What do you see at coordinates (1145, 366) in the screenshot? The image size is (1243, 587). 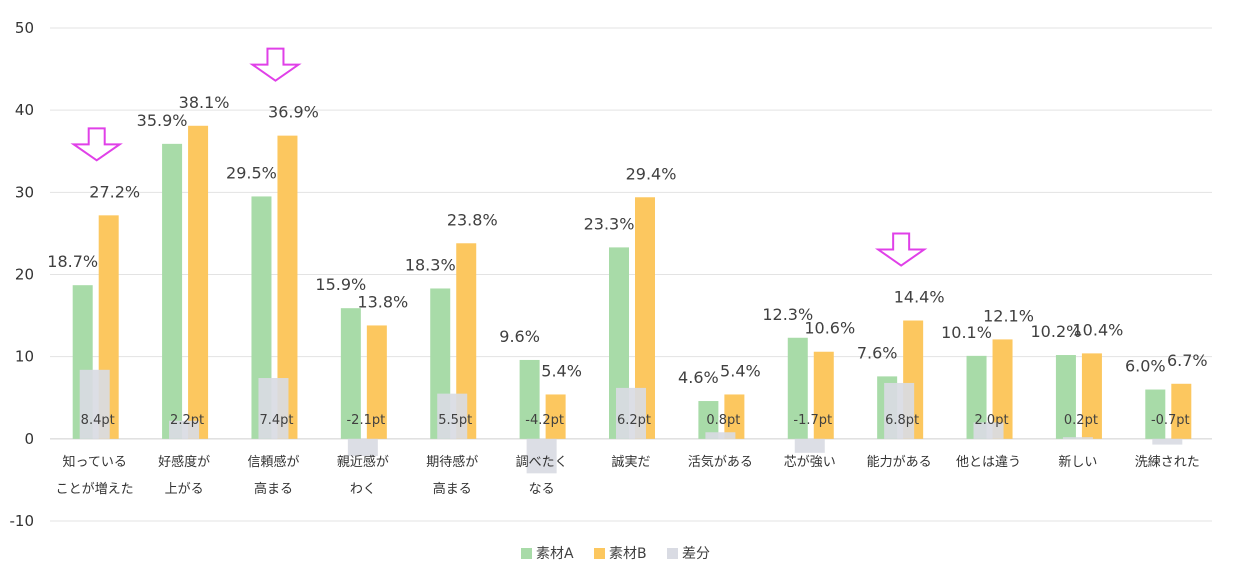 I see `data-label-series-a: 6.0%` at bounding box center [1145, 366].